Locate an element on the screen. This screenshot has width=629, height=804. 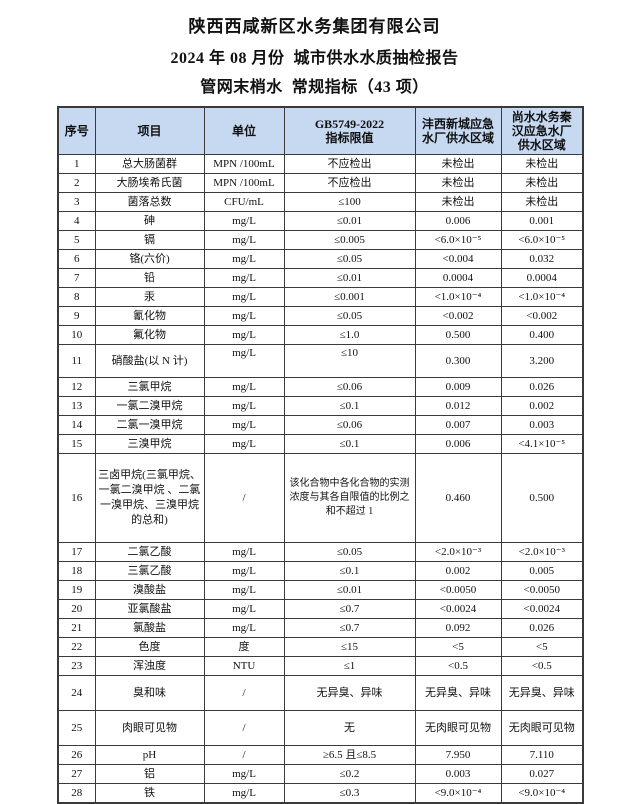
table-row: 23 浑浊度 NTU ≤1 <0.5 <0.5 is located at coordinates (320, 666).